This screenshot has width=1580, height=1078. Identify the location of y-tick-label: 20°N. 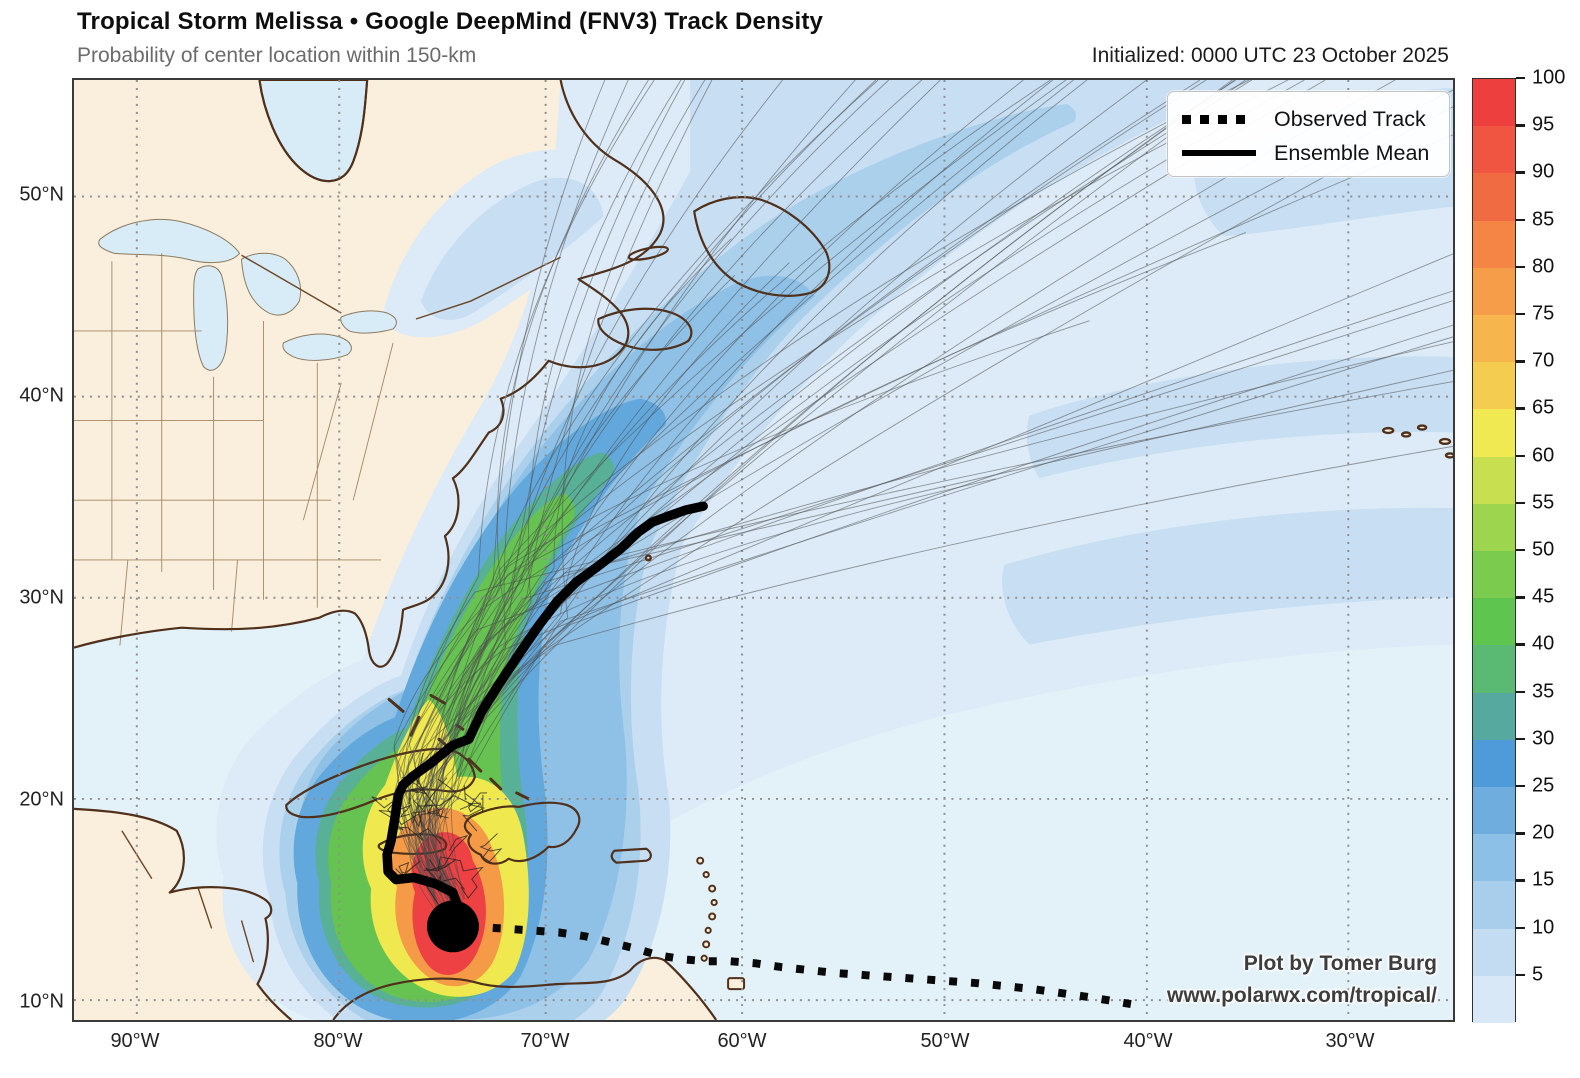
(41, 799).